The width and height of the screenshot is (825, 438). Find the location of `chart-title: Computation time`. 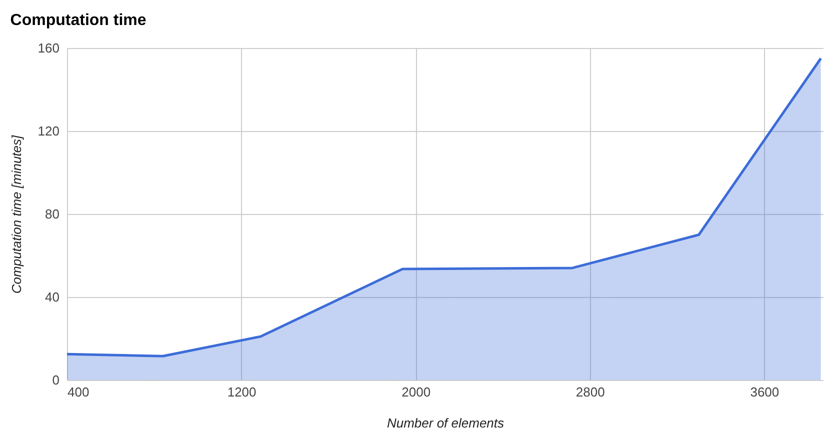

chart-title: Computation time is located at coordinates (78, 20).